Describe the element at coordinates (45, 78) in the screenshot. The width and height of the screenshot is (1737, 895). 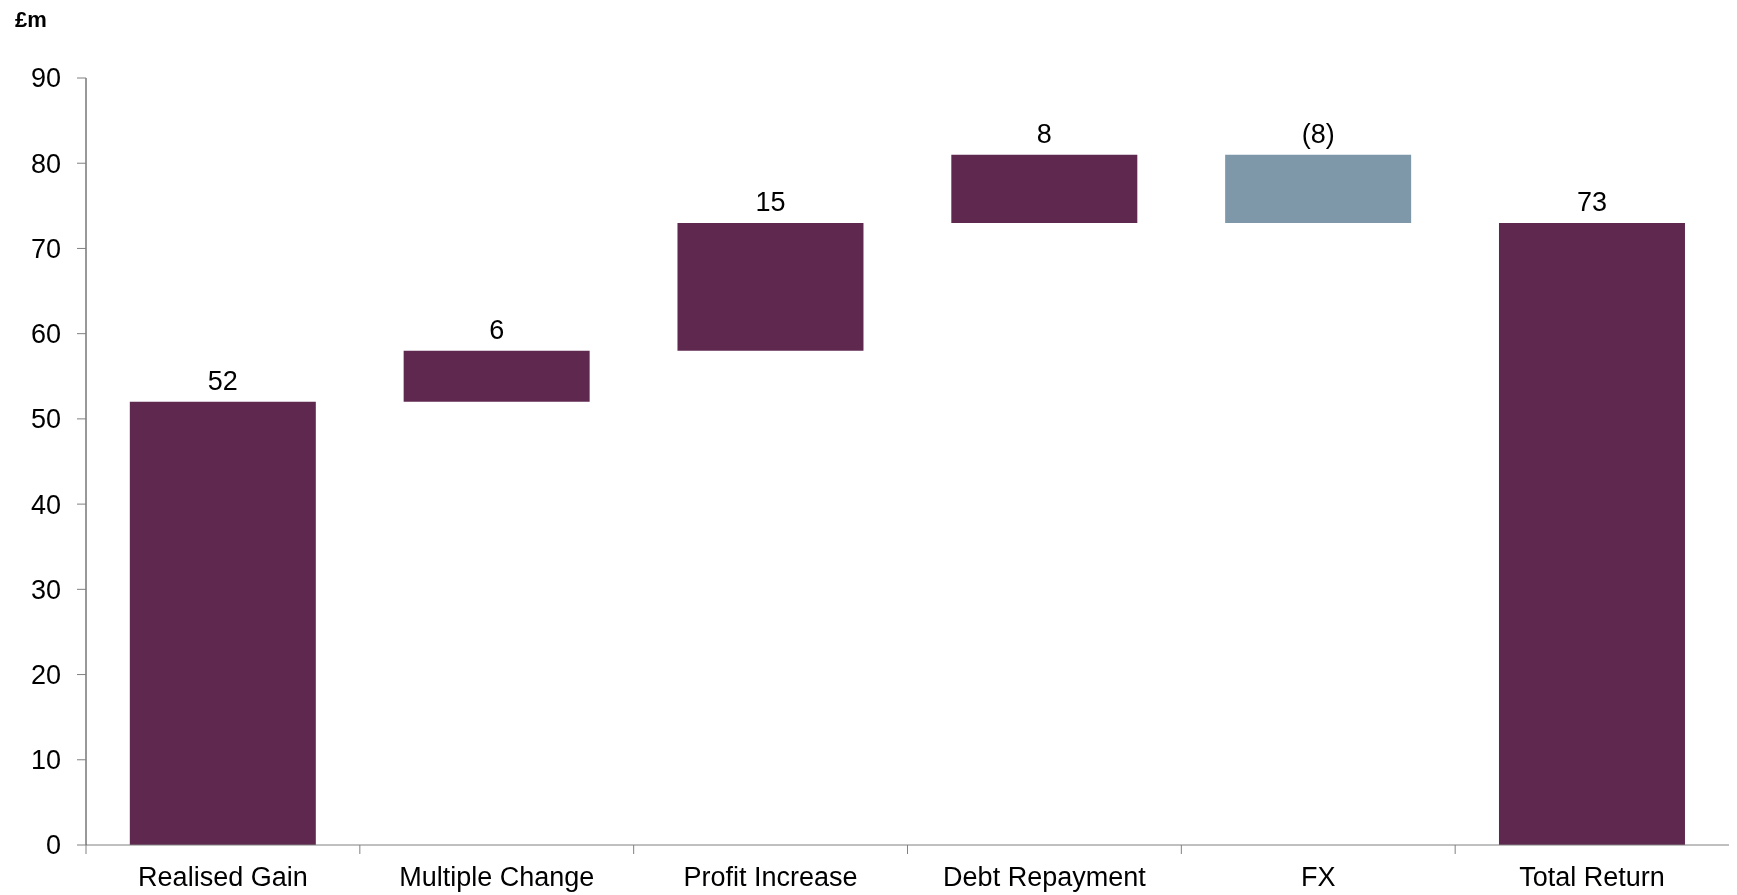
I see `y-tick-label: 90` at that location.